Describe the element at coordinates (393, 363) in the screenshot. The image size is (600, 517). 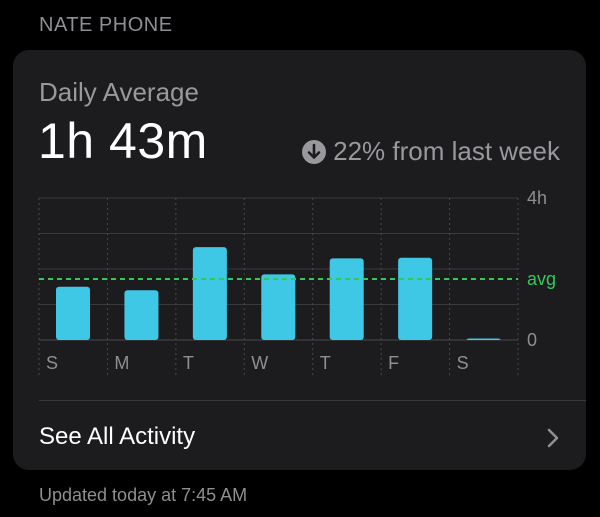
I see `day-label: F` at that location.